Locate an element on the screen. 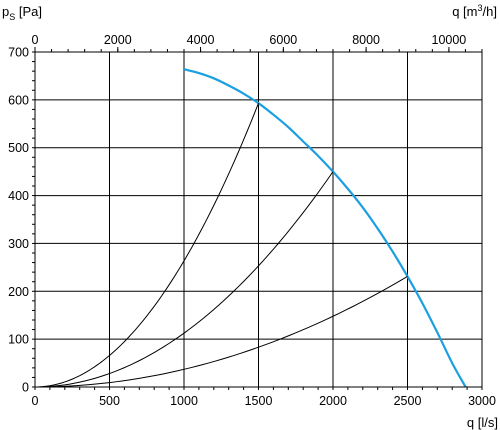  y-tick-label: 400 is located at coordinates (18, 196).